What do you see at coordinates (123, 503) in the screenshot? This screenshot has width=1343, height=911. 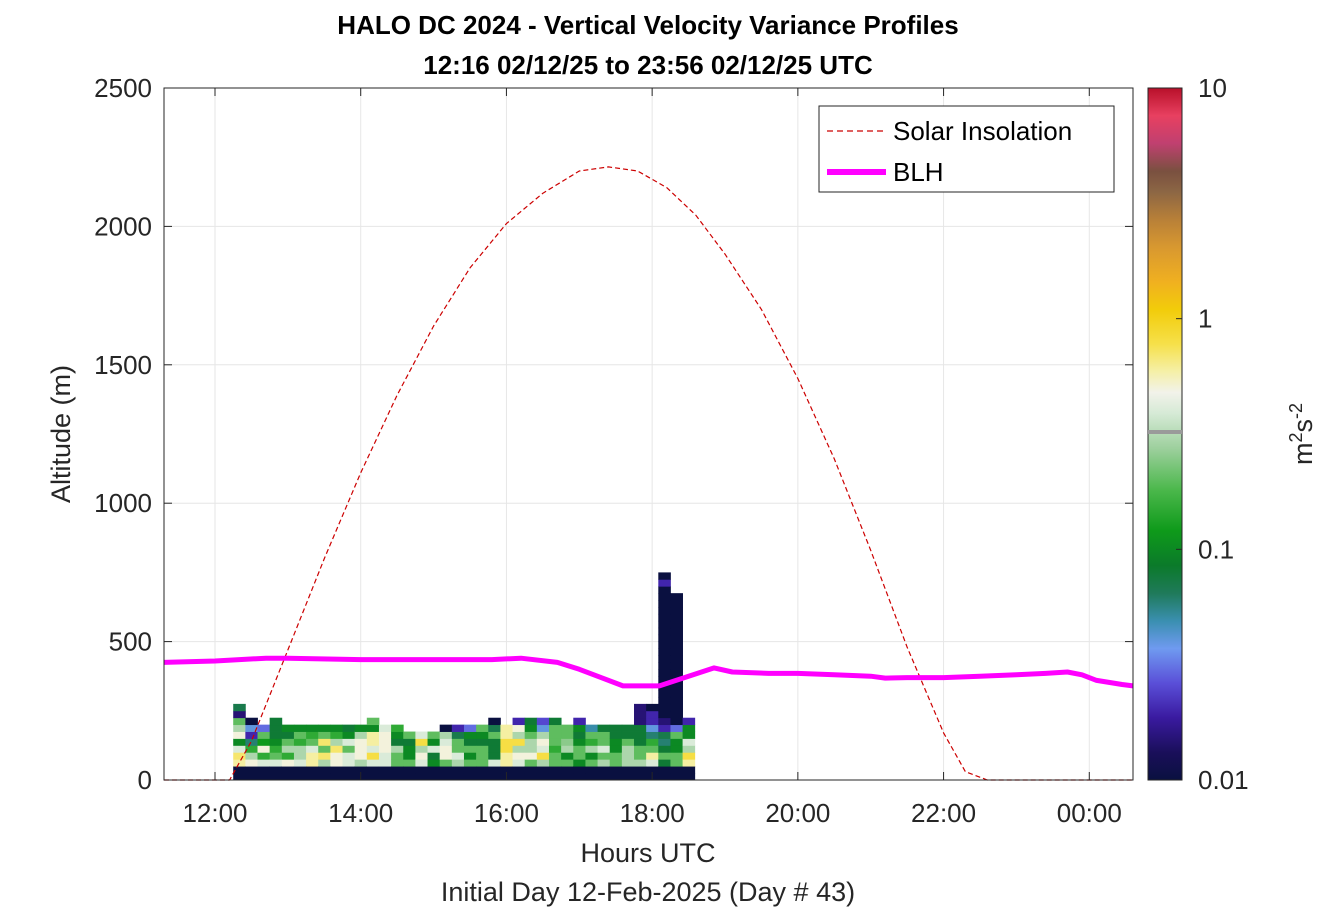 I see `y-tick-label: 1000` at bounding box center [123, 503].